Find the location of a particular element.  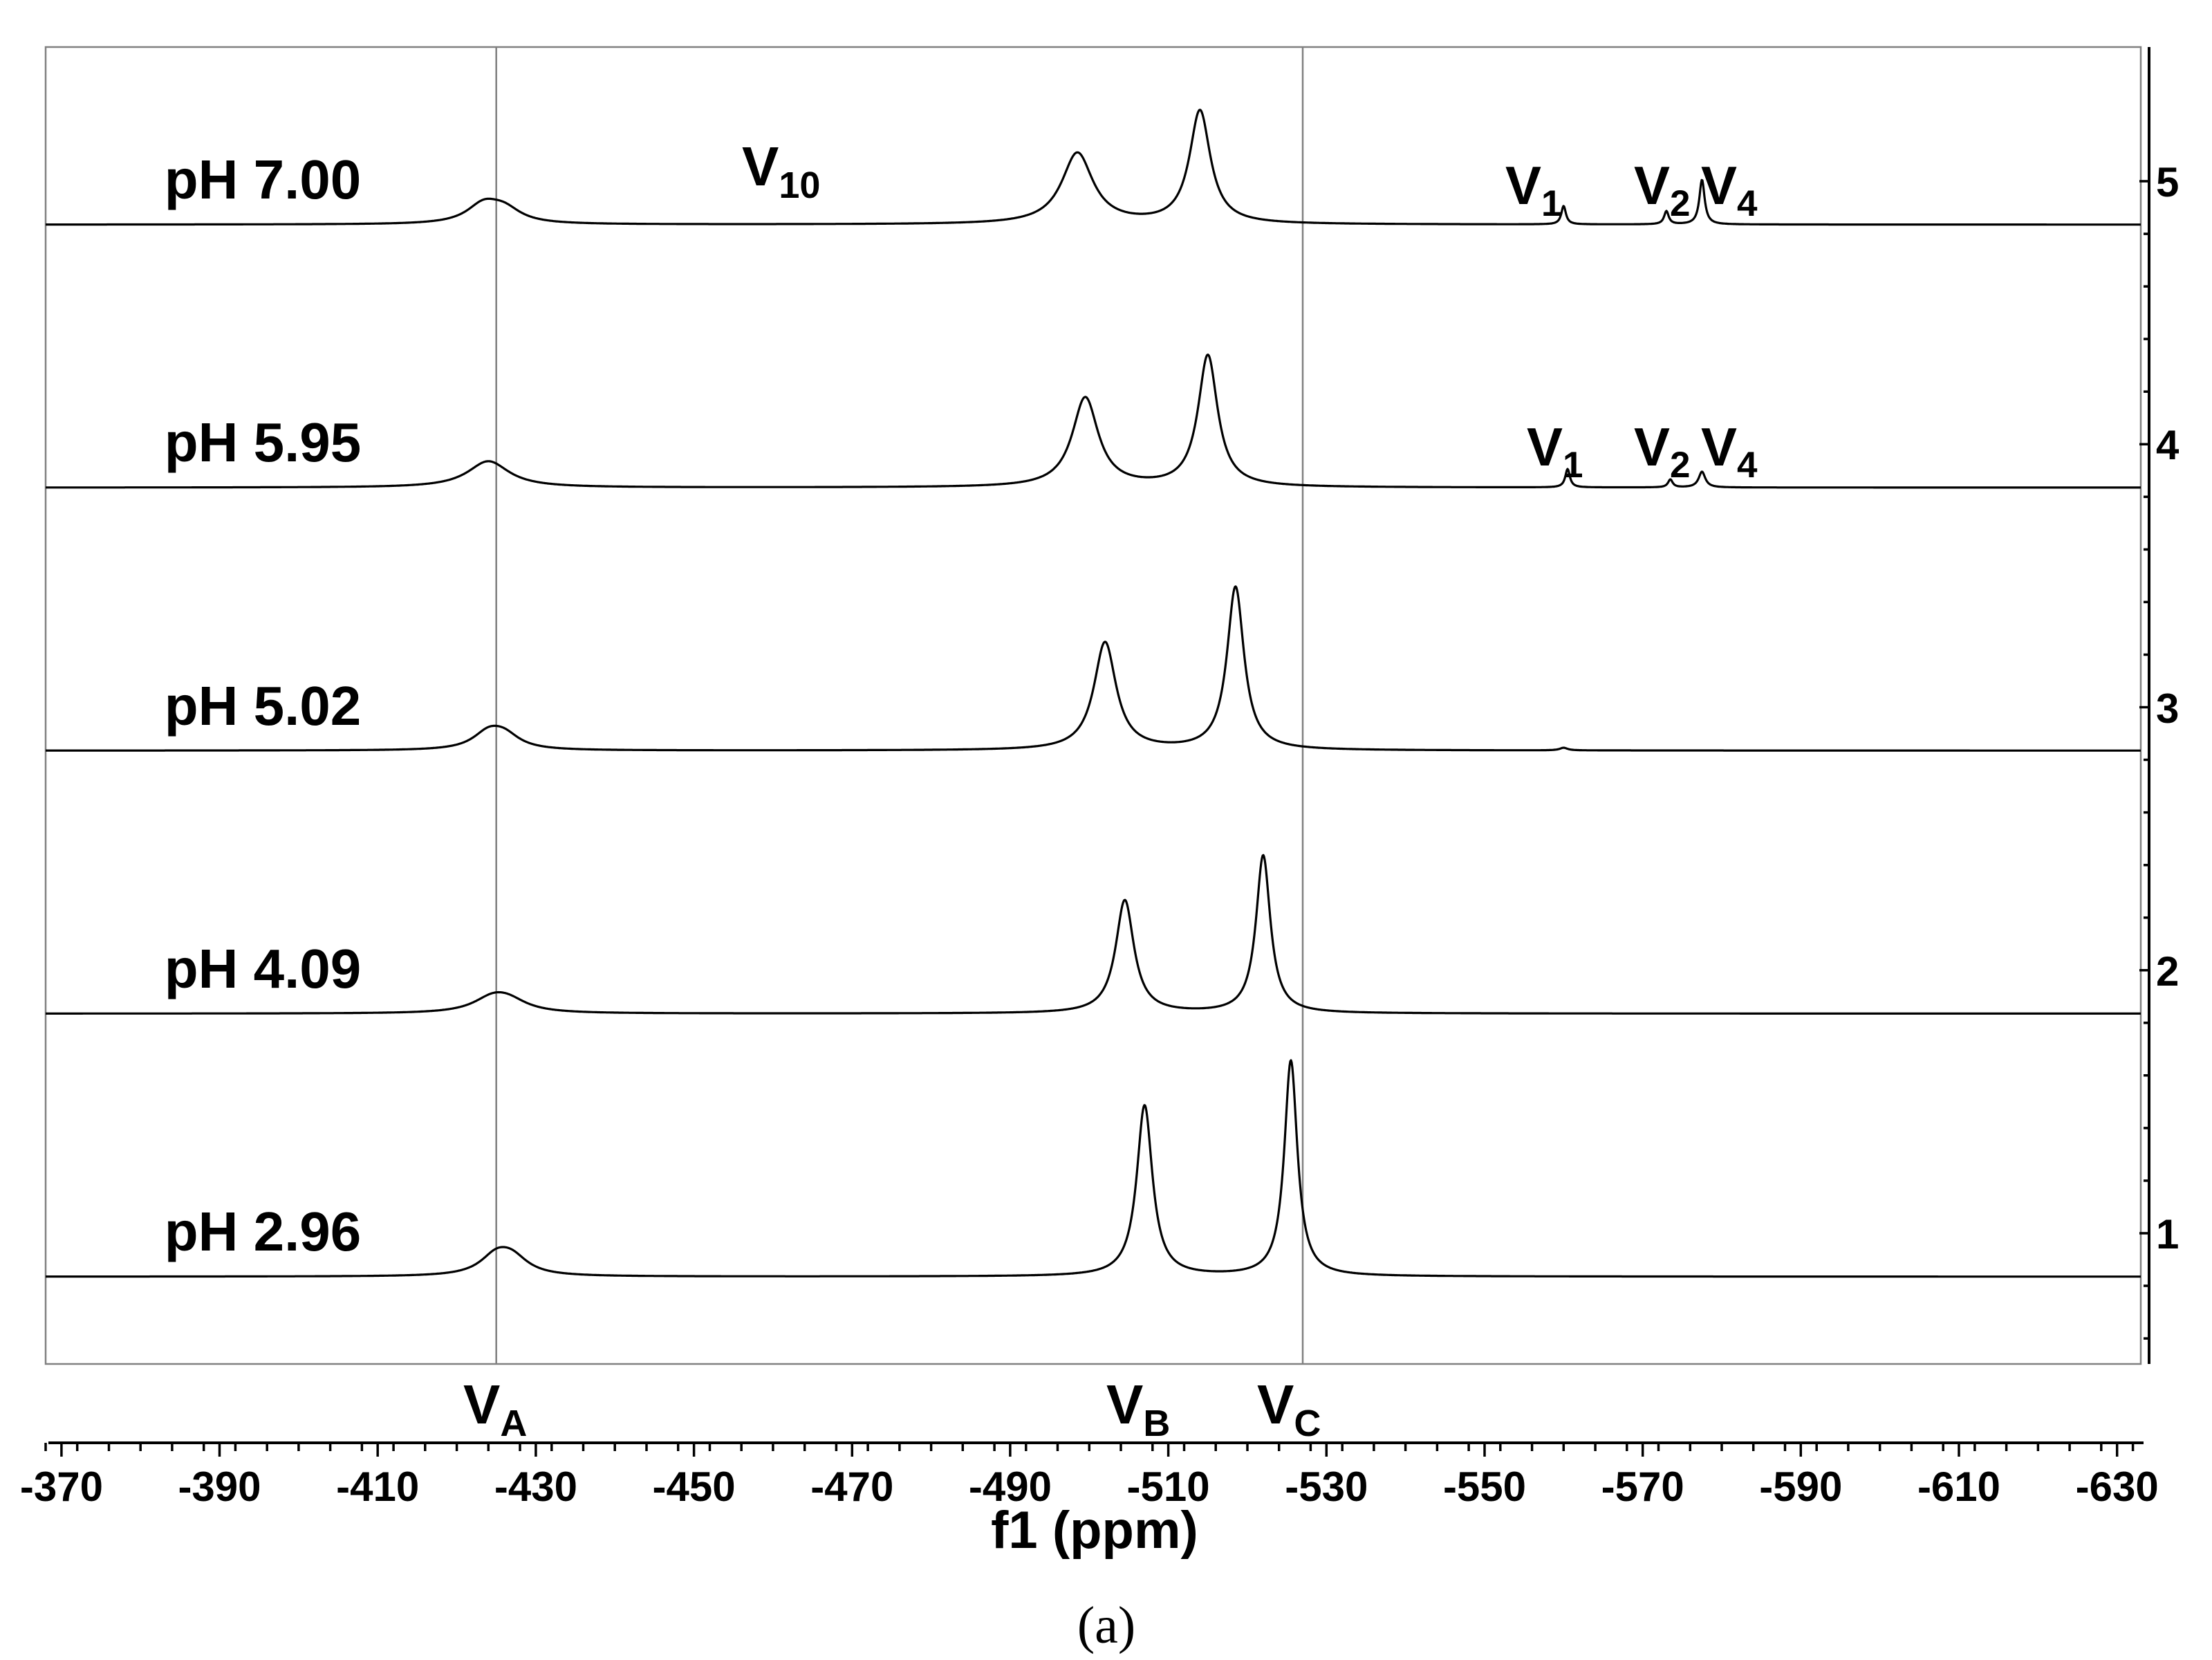

y-tick-label: 2 is located at coordinates (2167, 971).